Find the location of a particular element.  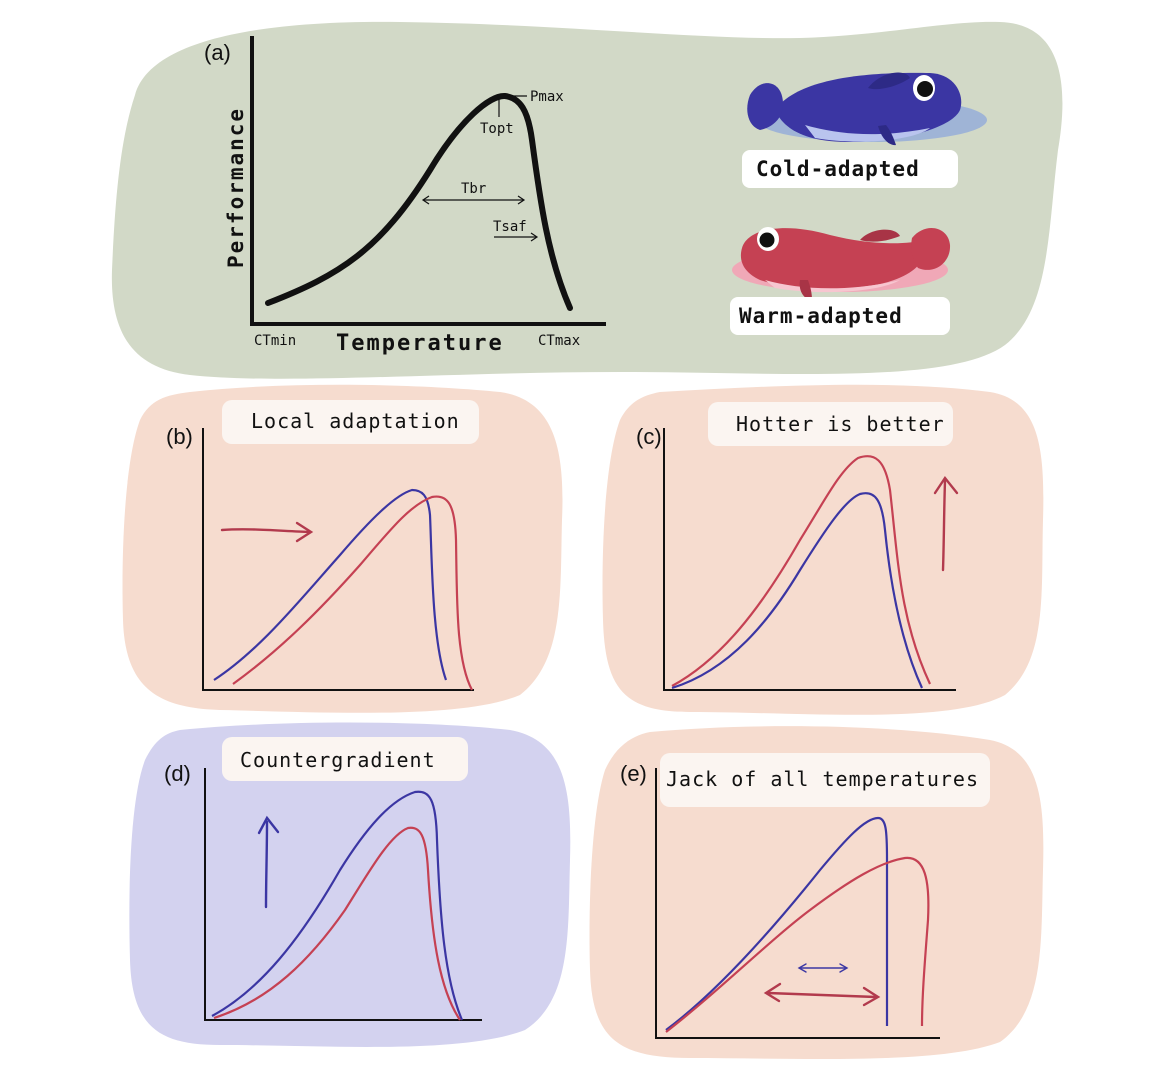

panel-e-background is located at coordinates (816, 893).